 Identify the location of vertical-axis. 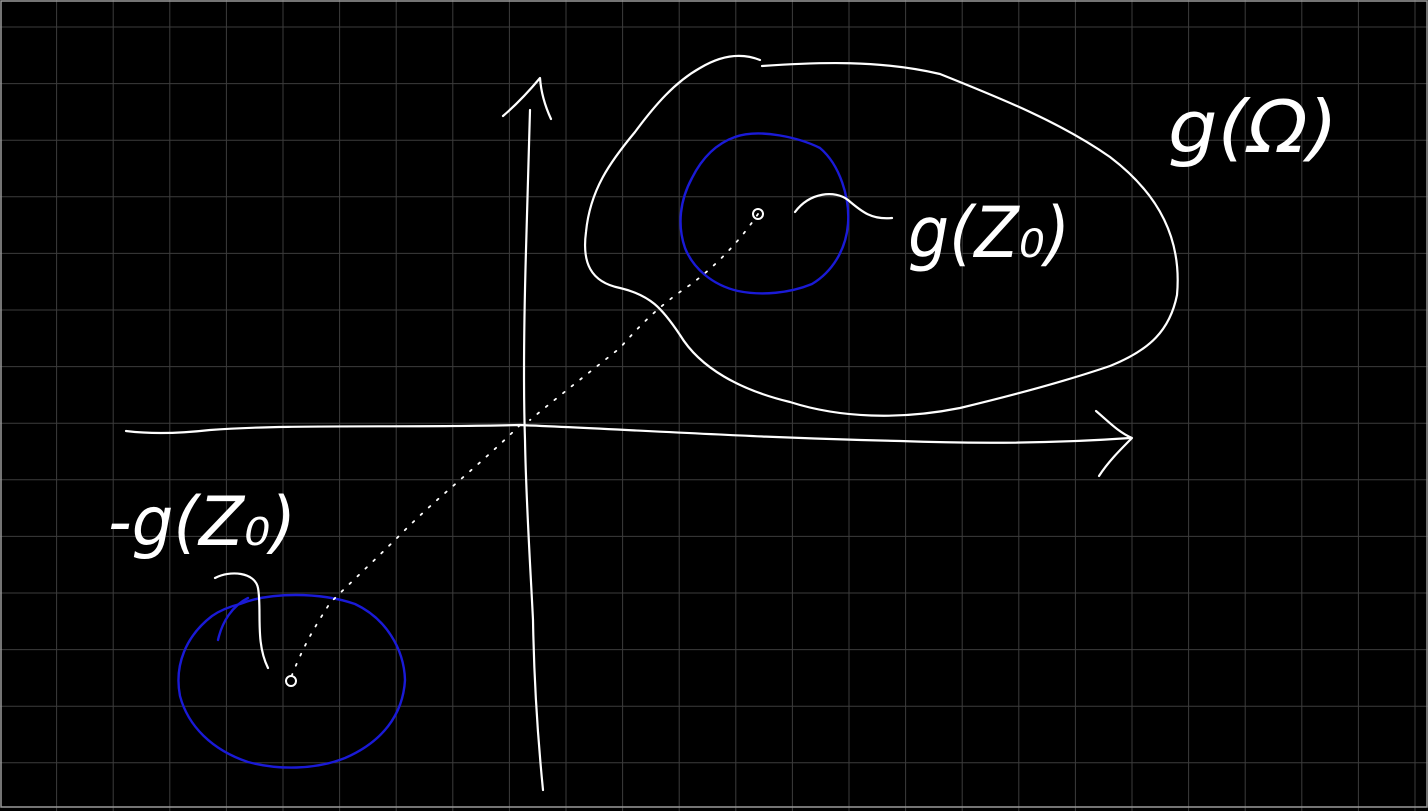
(533, 450).